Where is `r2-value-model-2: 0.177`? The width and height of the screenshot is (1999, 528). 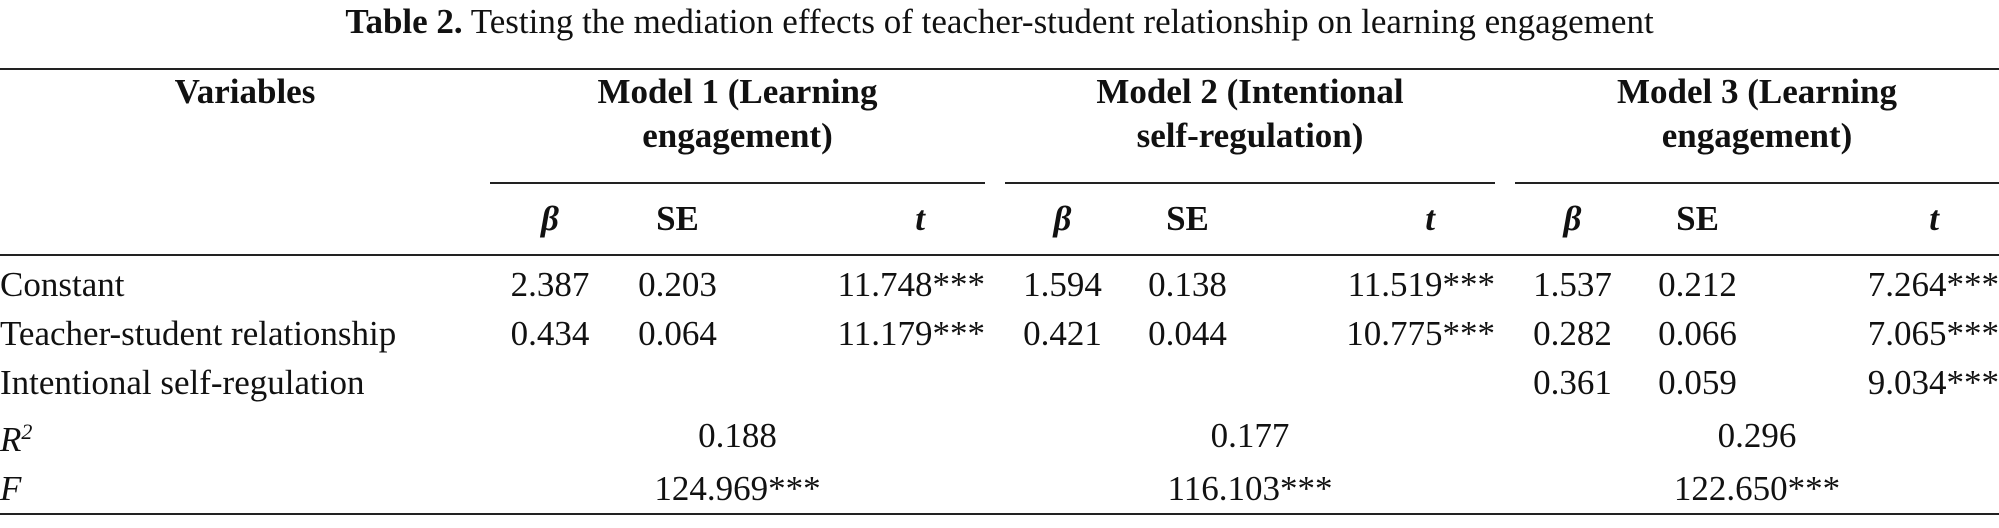 r2-value-model-2: 0.177 is located at coordinates (1250, 435).